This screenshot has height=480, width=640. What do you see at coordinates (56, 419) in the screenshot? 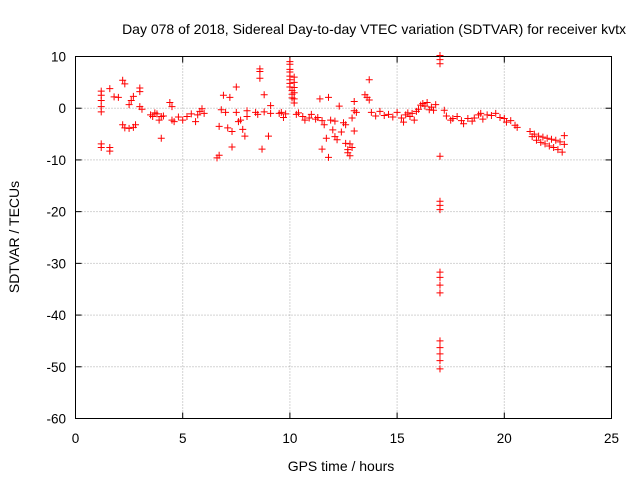
I see `y-tick-label: -60` at bounding box center [56, 419].